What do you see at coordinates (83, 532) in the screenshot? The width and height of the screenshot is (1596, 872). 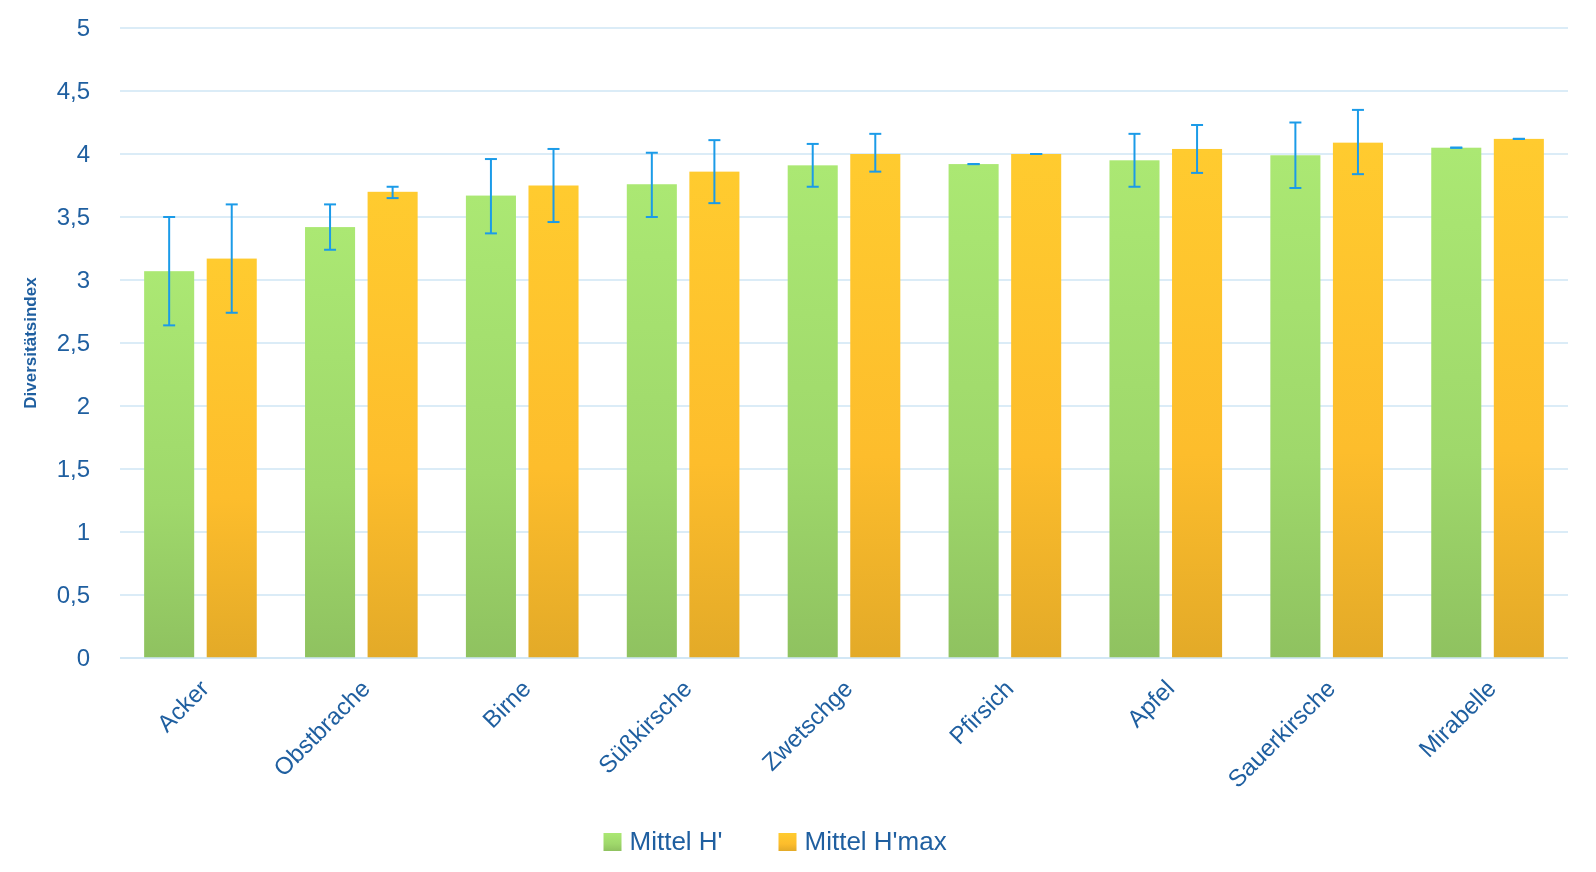 I see `y-tick-label: 1` at bounding box center [83, 532].